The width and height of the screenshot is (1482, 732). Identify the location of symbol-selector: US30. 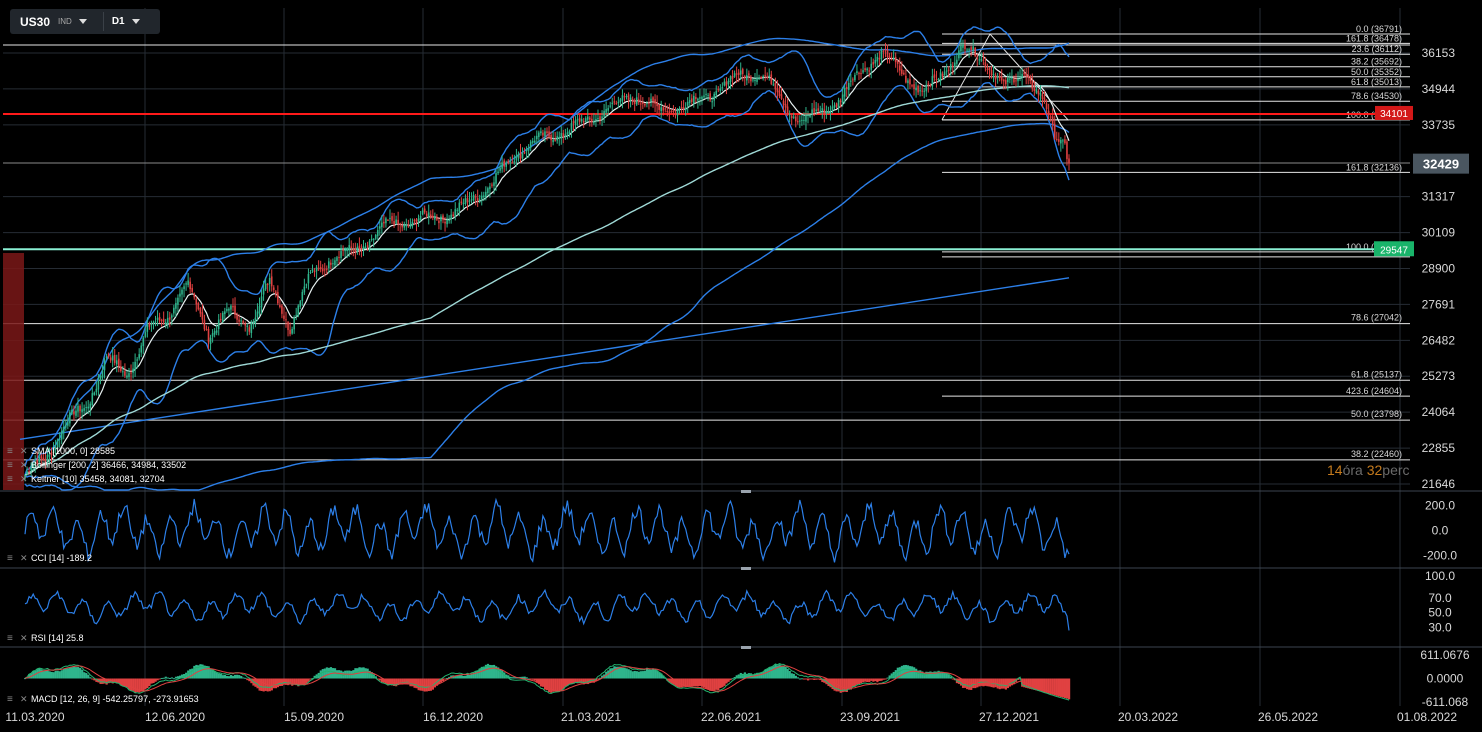
(35, 21).